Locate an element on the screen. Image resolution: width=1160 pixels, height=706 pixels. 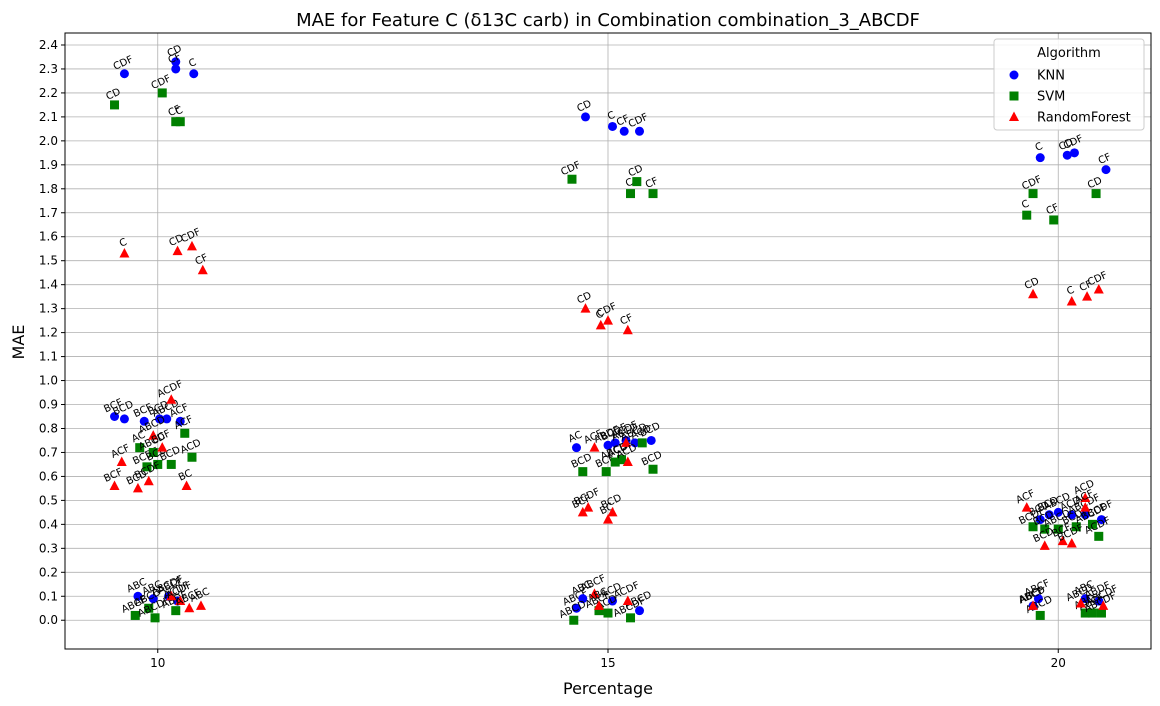
legend-marker-knn is located at coordinates (1014, 75).